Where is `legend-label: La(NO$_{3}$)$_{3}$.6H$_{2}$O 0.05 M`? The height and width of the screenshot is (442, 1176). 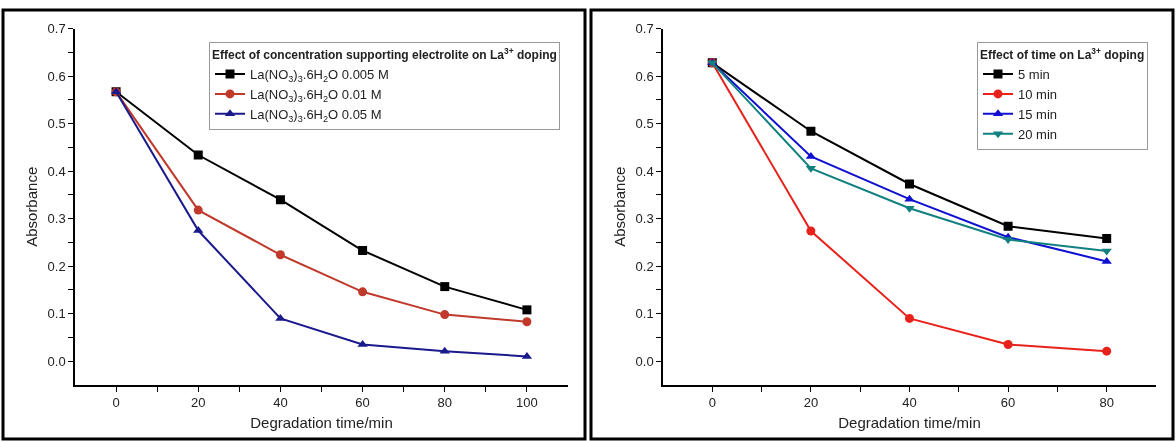
legend-label: La(NO$_{3}$)$_{3}$.6H$_{2}$O 0.05 M is located at coordinates (316, 115).